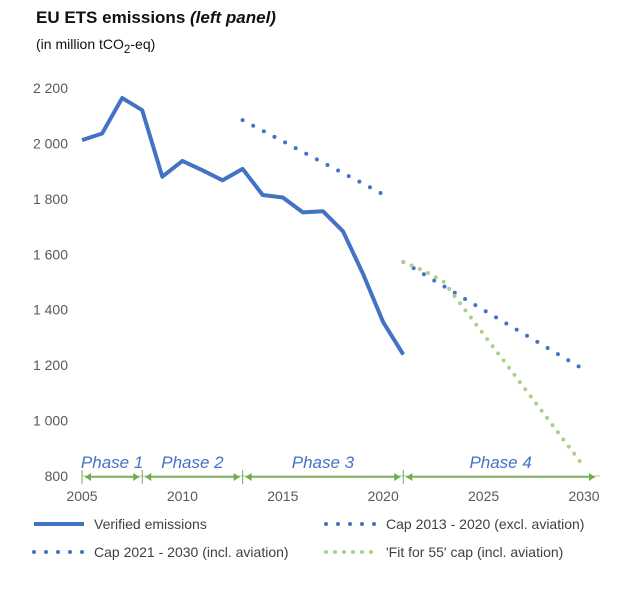 Image resolution: width=634 pixels, height=600 pixels. What do you see at coordinates (80, 44) in the screenshot?
I see `subtitle-prefix: (in million tCO` at bounding box center [80, 44].